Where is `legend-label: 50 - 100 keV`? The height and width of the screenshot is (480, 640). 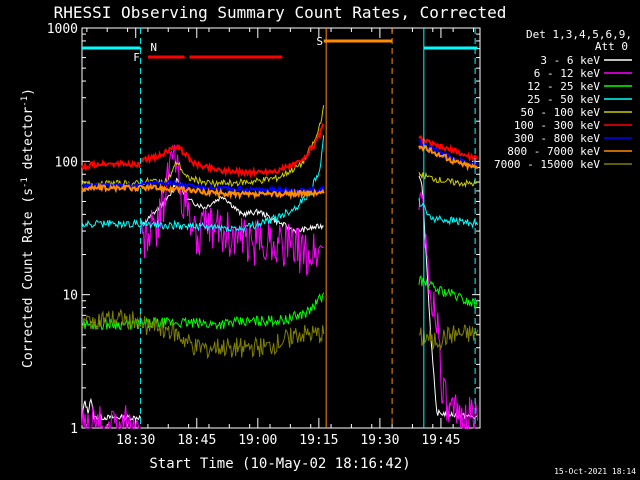 legend-label: 50 - 100 keV is located at coordinates (561, 112).